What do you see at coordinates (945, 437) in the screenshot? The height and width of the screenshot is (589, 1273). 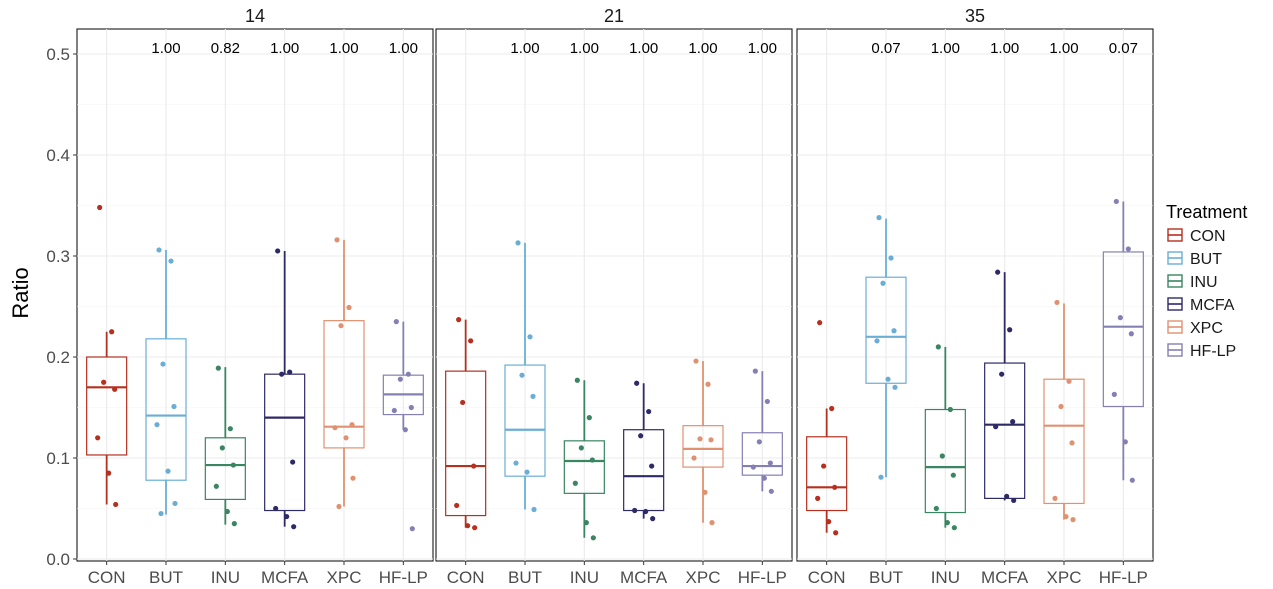 I see `box-inu` at bounding box center [945, 437].